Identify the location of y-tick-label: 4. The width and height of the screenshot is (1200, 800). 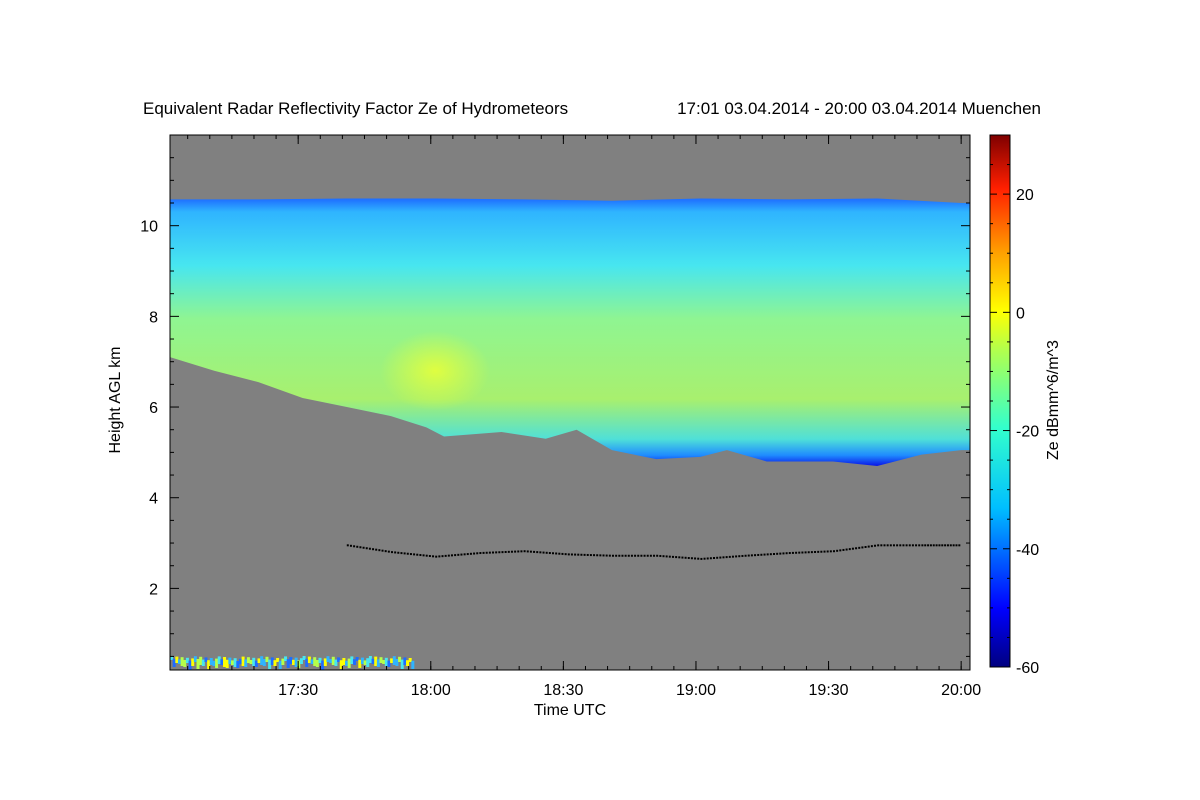
(153, 499).